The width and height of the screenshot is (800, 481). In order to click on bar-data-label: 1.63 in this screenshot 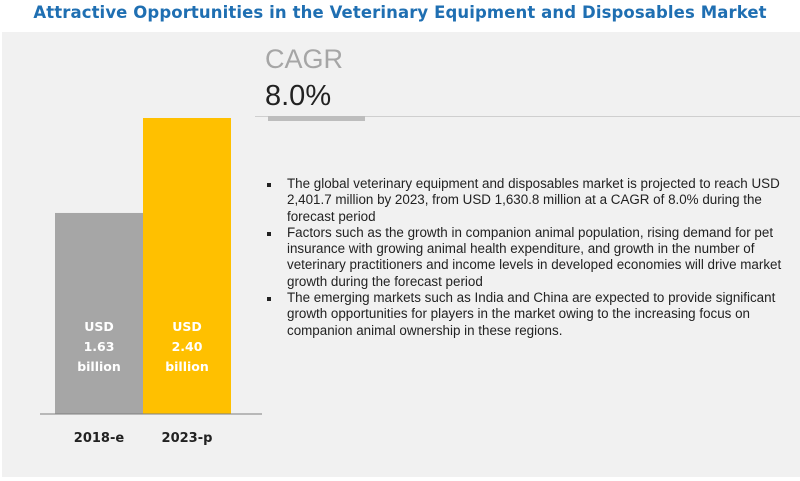, I will do `click(99, 346)`.